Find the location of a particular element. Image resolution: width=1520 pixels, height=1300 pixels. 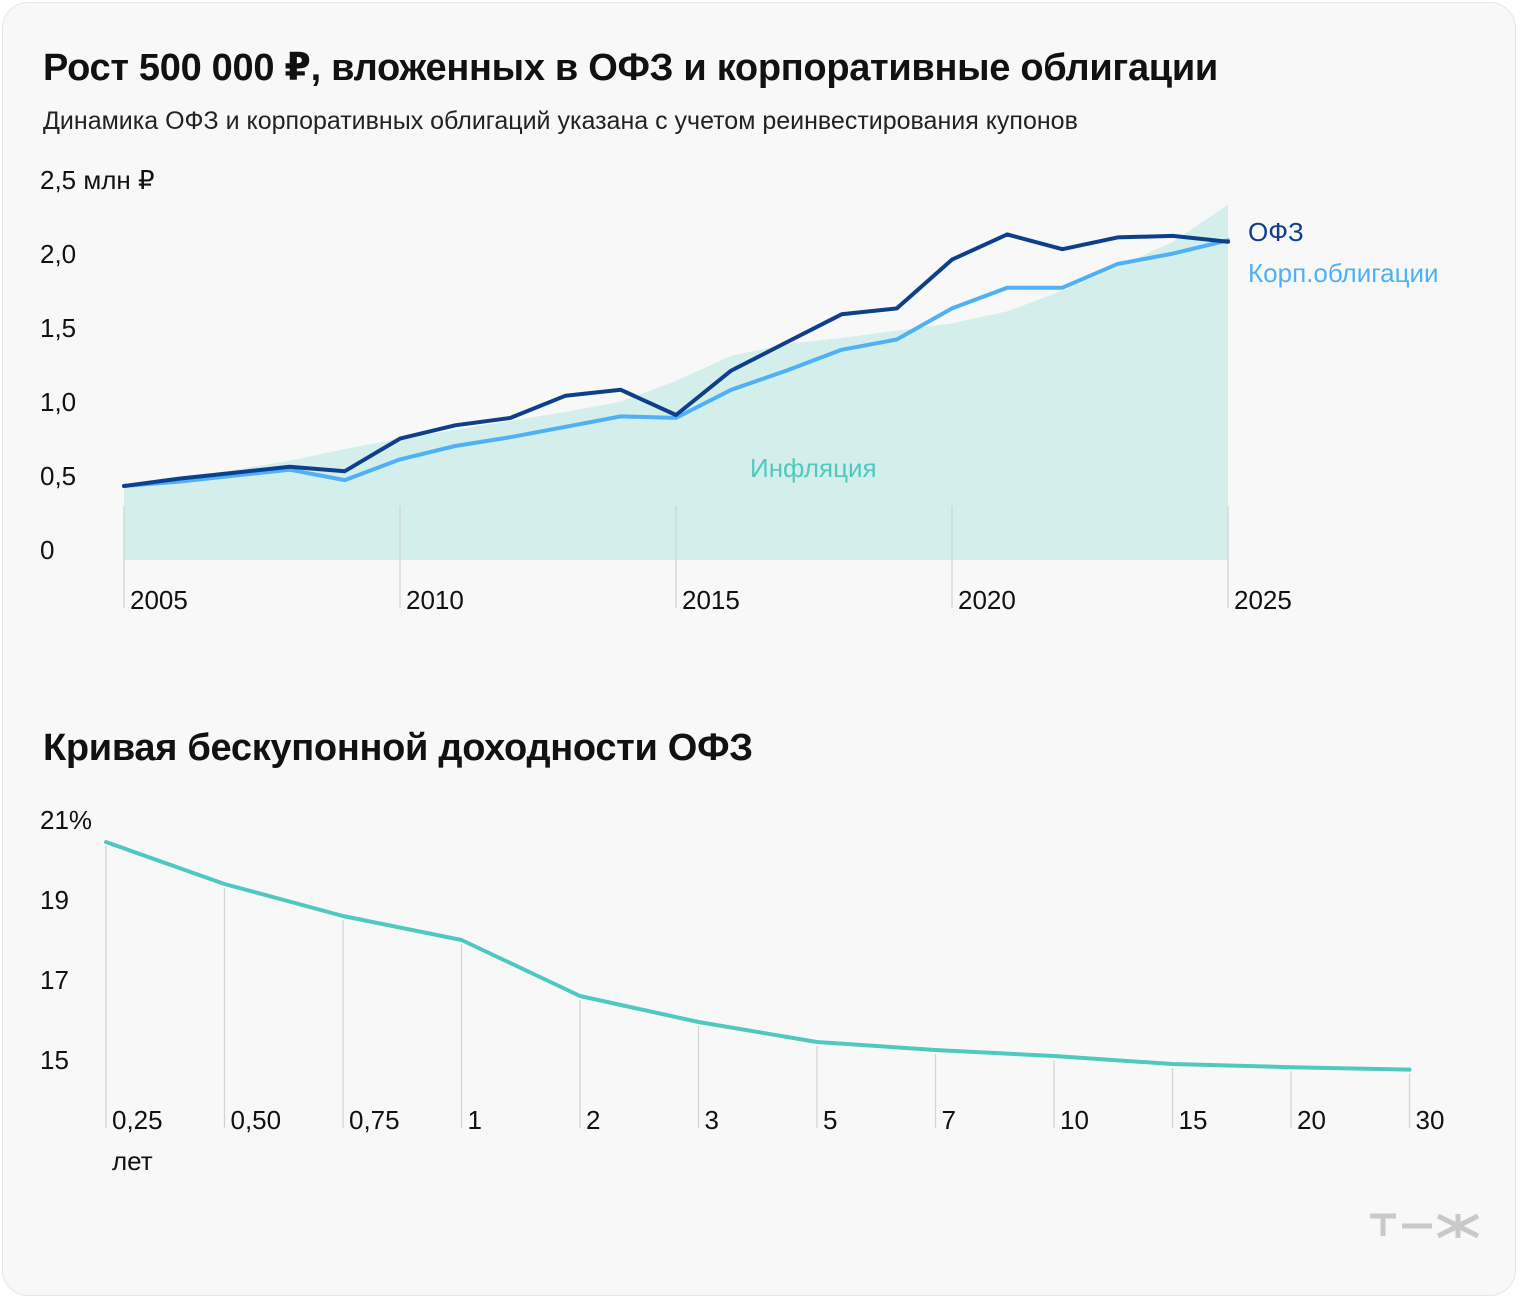

x-tick-label: 2025 is located at coordinates (1263, 600).